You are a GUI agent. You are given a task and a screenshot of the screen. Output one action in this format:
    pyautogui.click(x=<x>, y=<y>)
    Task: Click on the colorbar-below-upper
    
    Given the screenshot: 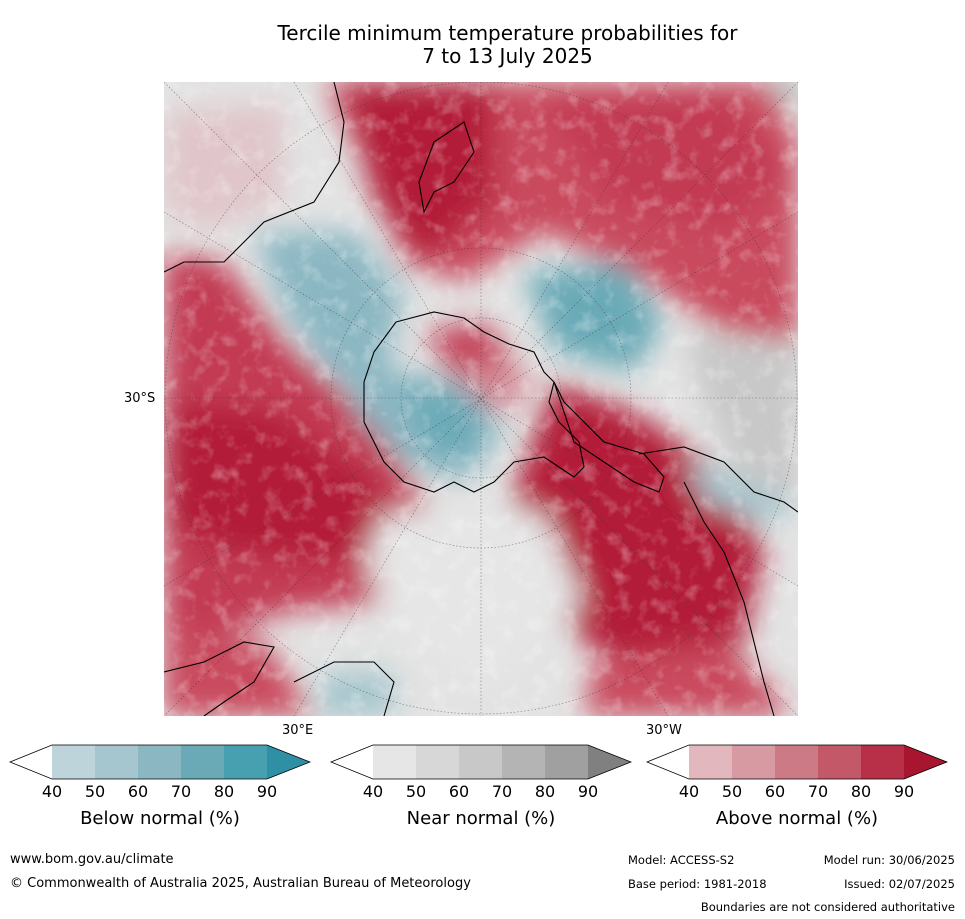 What is the action you would take?
    pyautogui.click(x=288, y=762)
    